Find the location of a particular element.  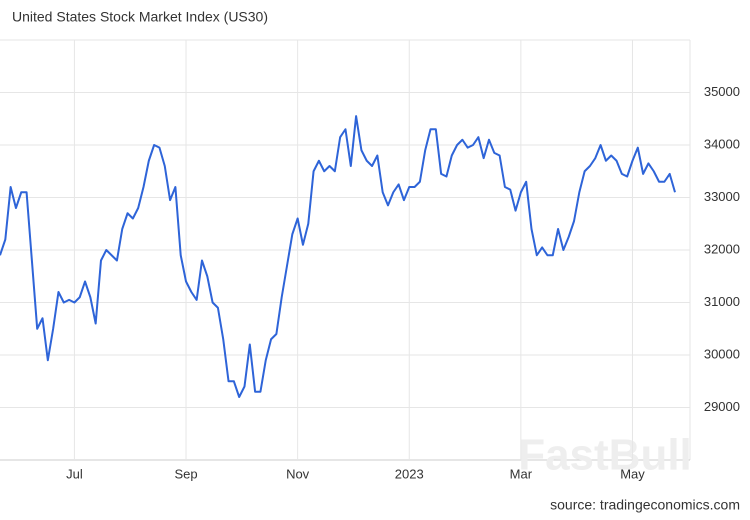

y-tick-label: 30000 is located at coordinates (722, 353).